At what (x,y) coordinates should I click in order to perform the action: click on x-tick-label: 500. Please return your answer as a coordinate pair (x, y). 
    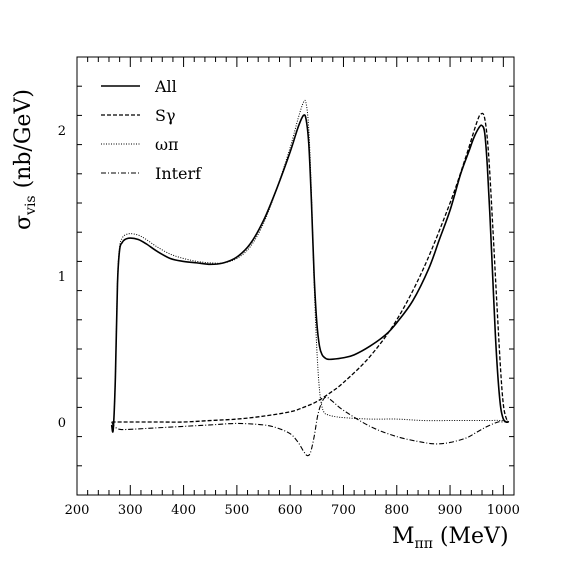
    Looking at the image, I should click on (236, 510).